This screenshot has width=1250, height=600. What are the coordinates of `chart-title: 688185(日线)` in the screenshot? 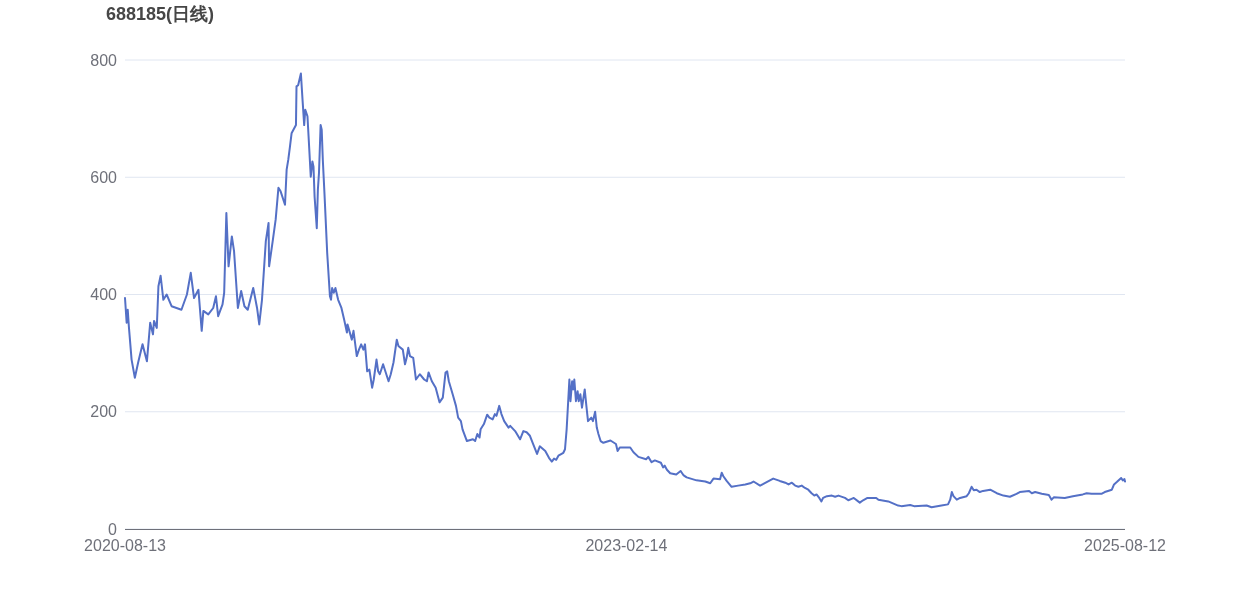 It's located at (160, 14).